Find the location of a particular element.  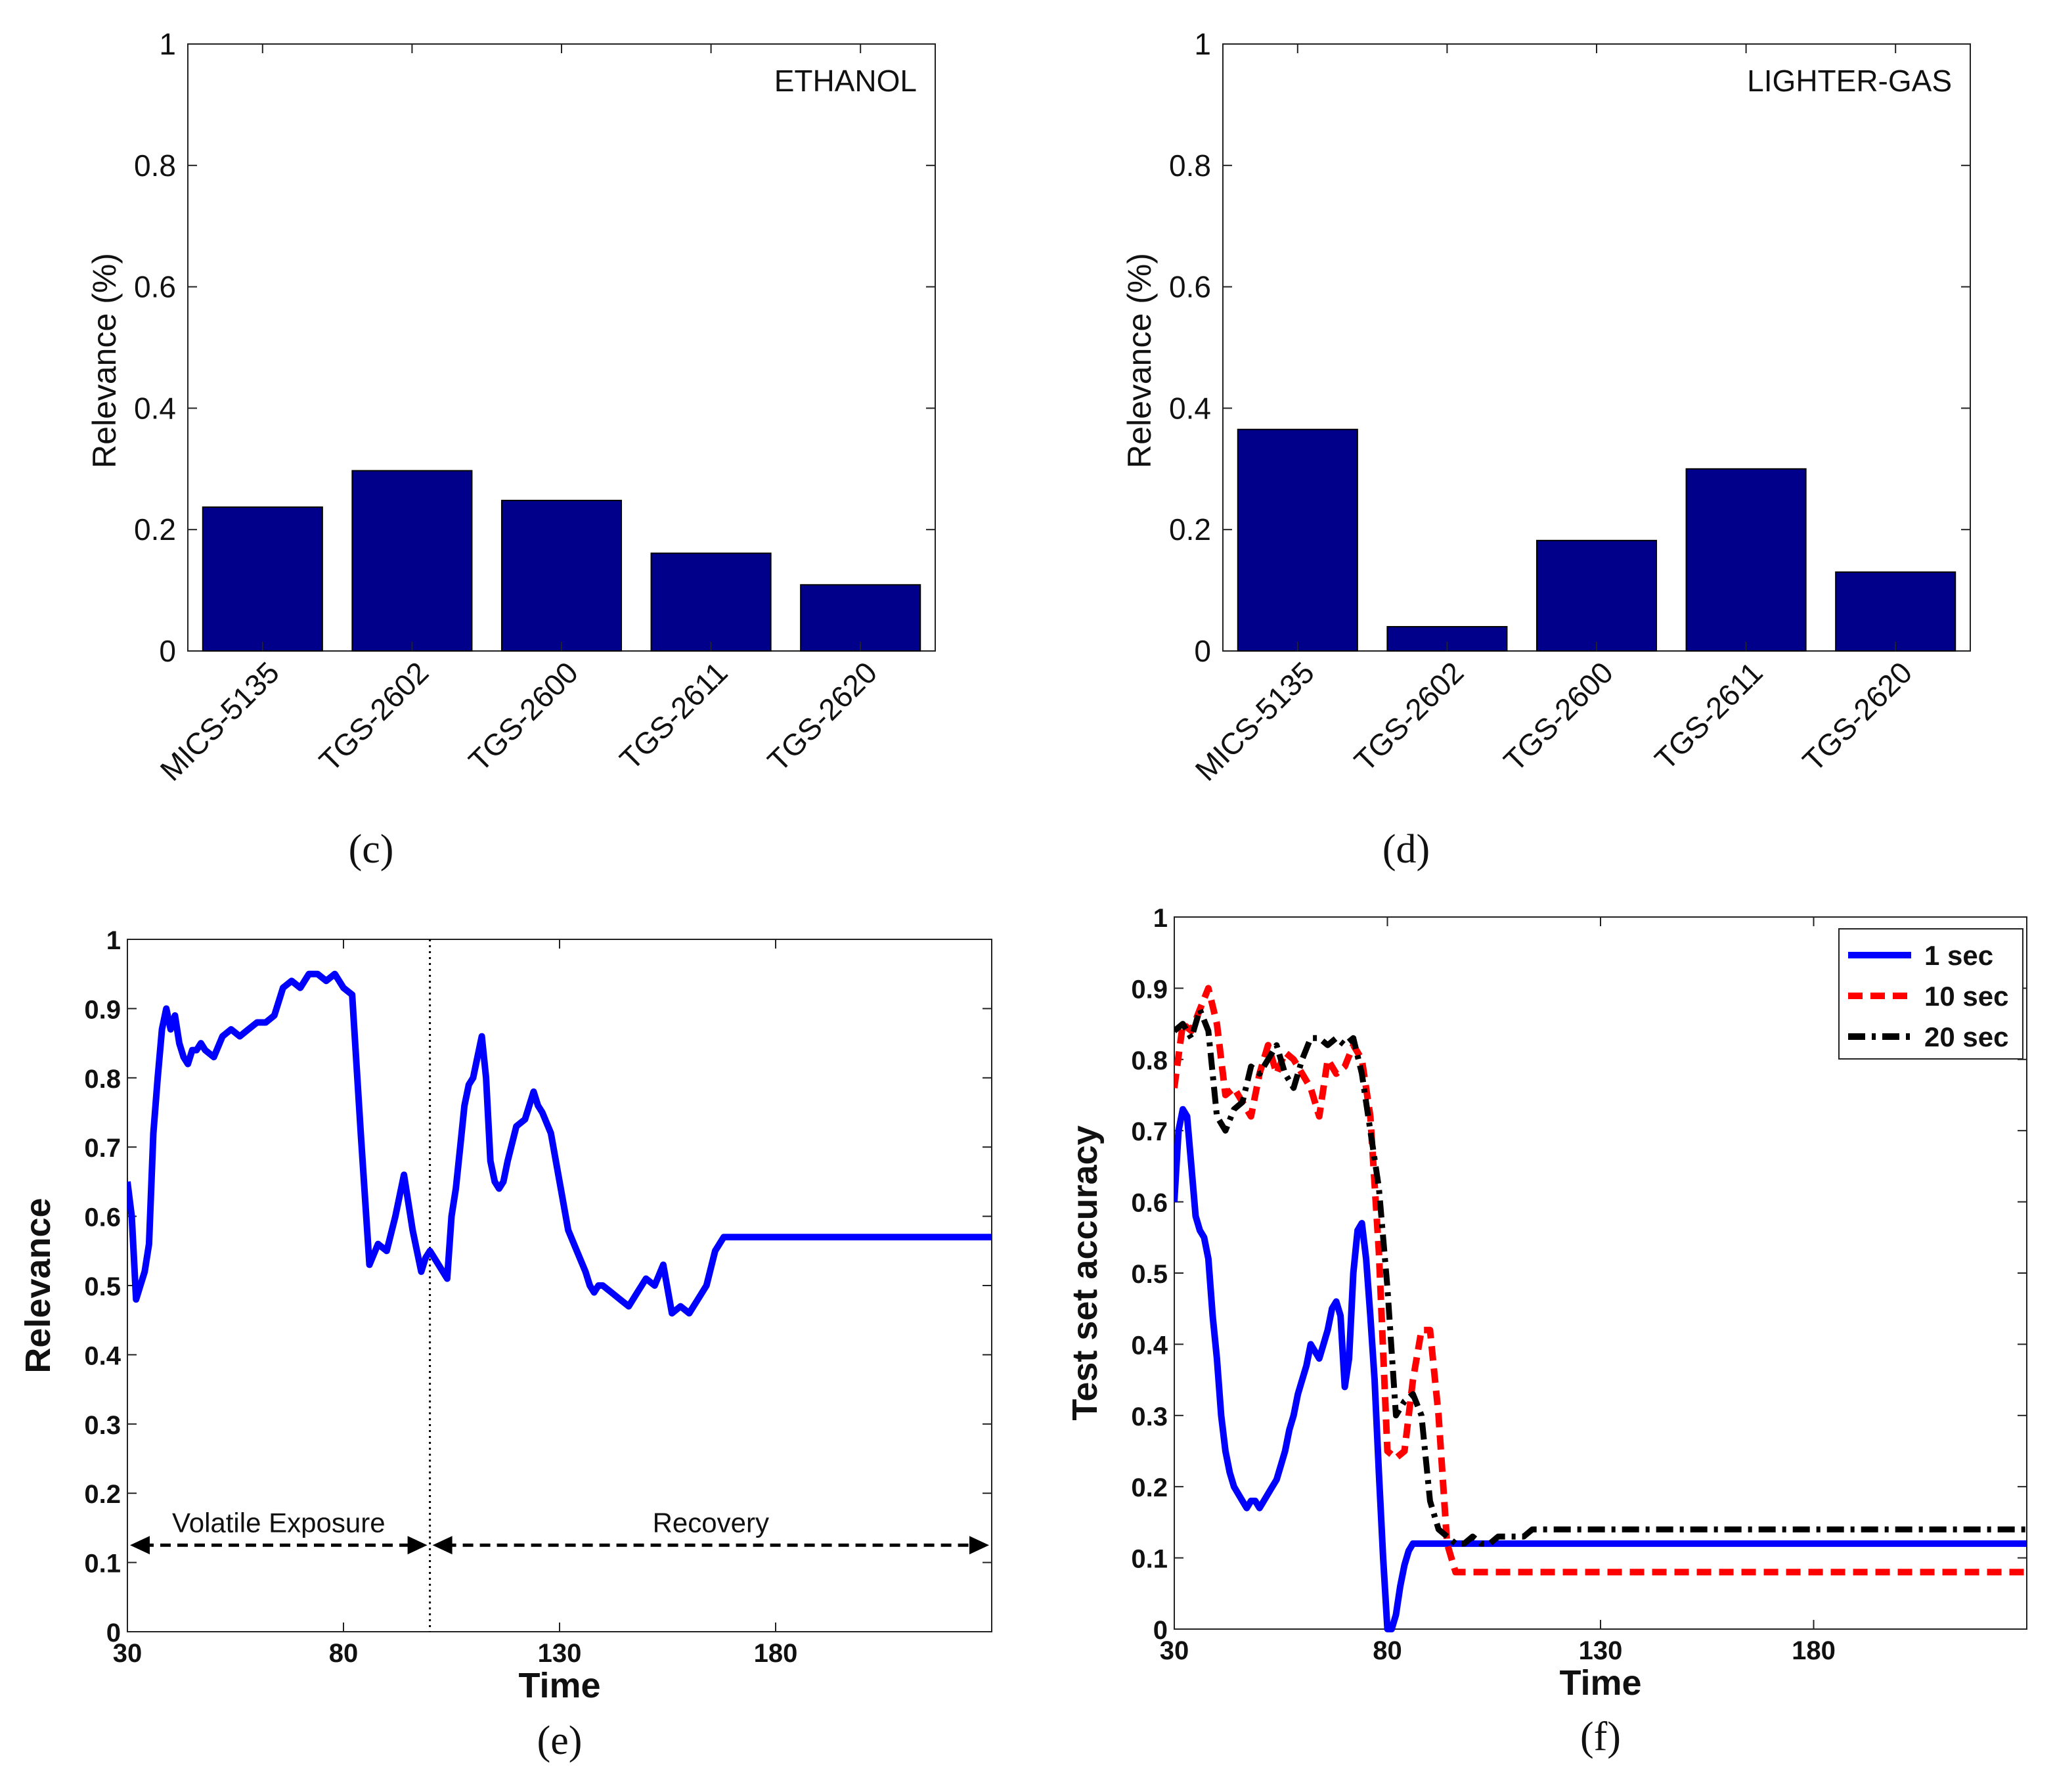

annotation-label: Volatile Exposure is located at coordinates (279, 1522).